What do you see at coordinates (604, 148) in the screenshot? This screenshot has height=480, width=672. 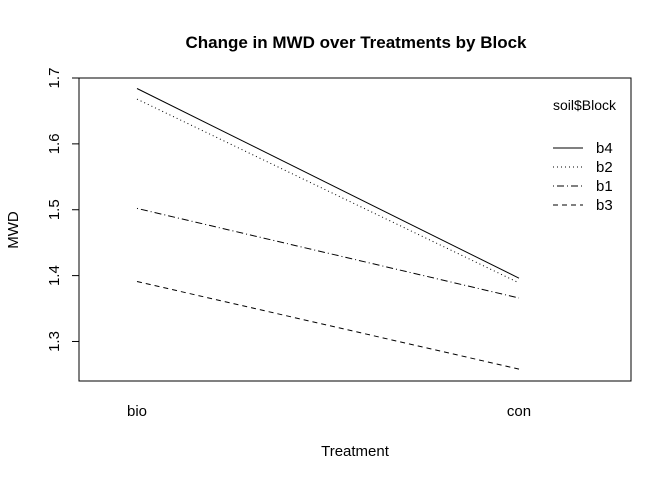 I see `legend-label-b4: b4` at bounding box center [604, 148].